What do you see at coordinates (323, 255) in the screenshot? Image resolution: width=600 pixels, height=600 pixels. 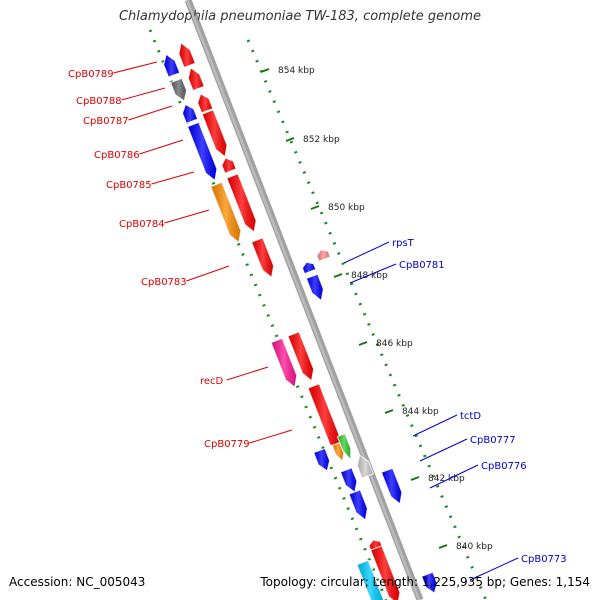 I see `gene-rpst-shade` at bounding box center [323, 255].